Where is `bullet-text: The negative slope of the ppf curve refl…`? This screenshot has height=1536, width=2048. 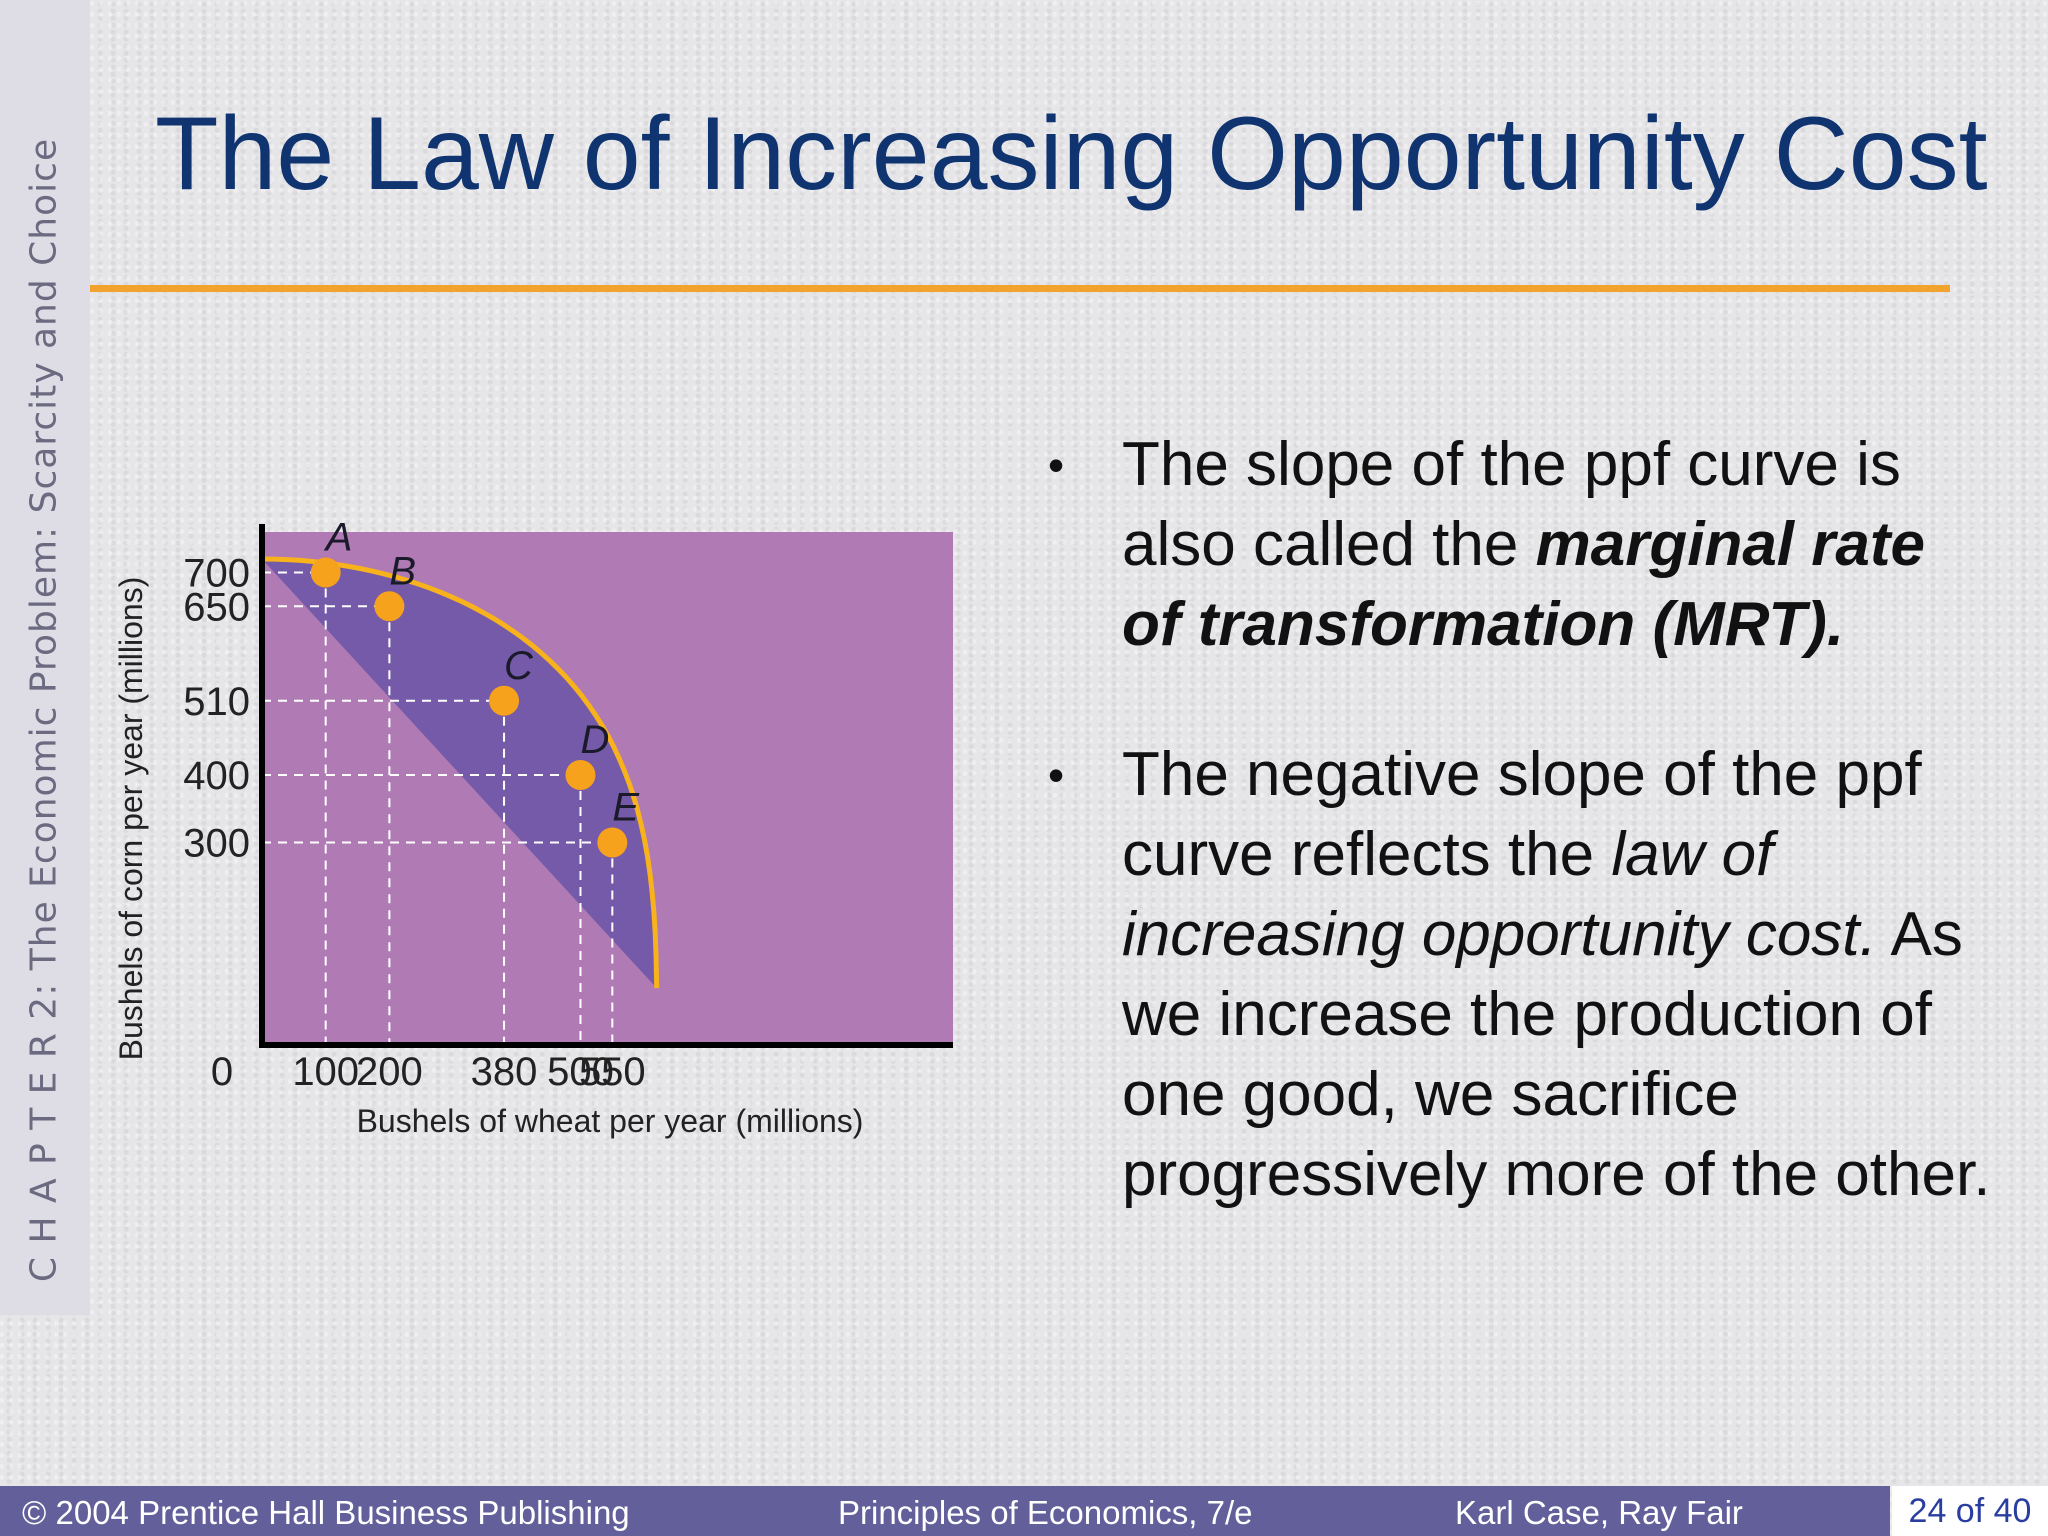 bullet-text: The negative slope of the ppf curve refl… is located at coordinates (1522, 814).